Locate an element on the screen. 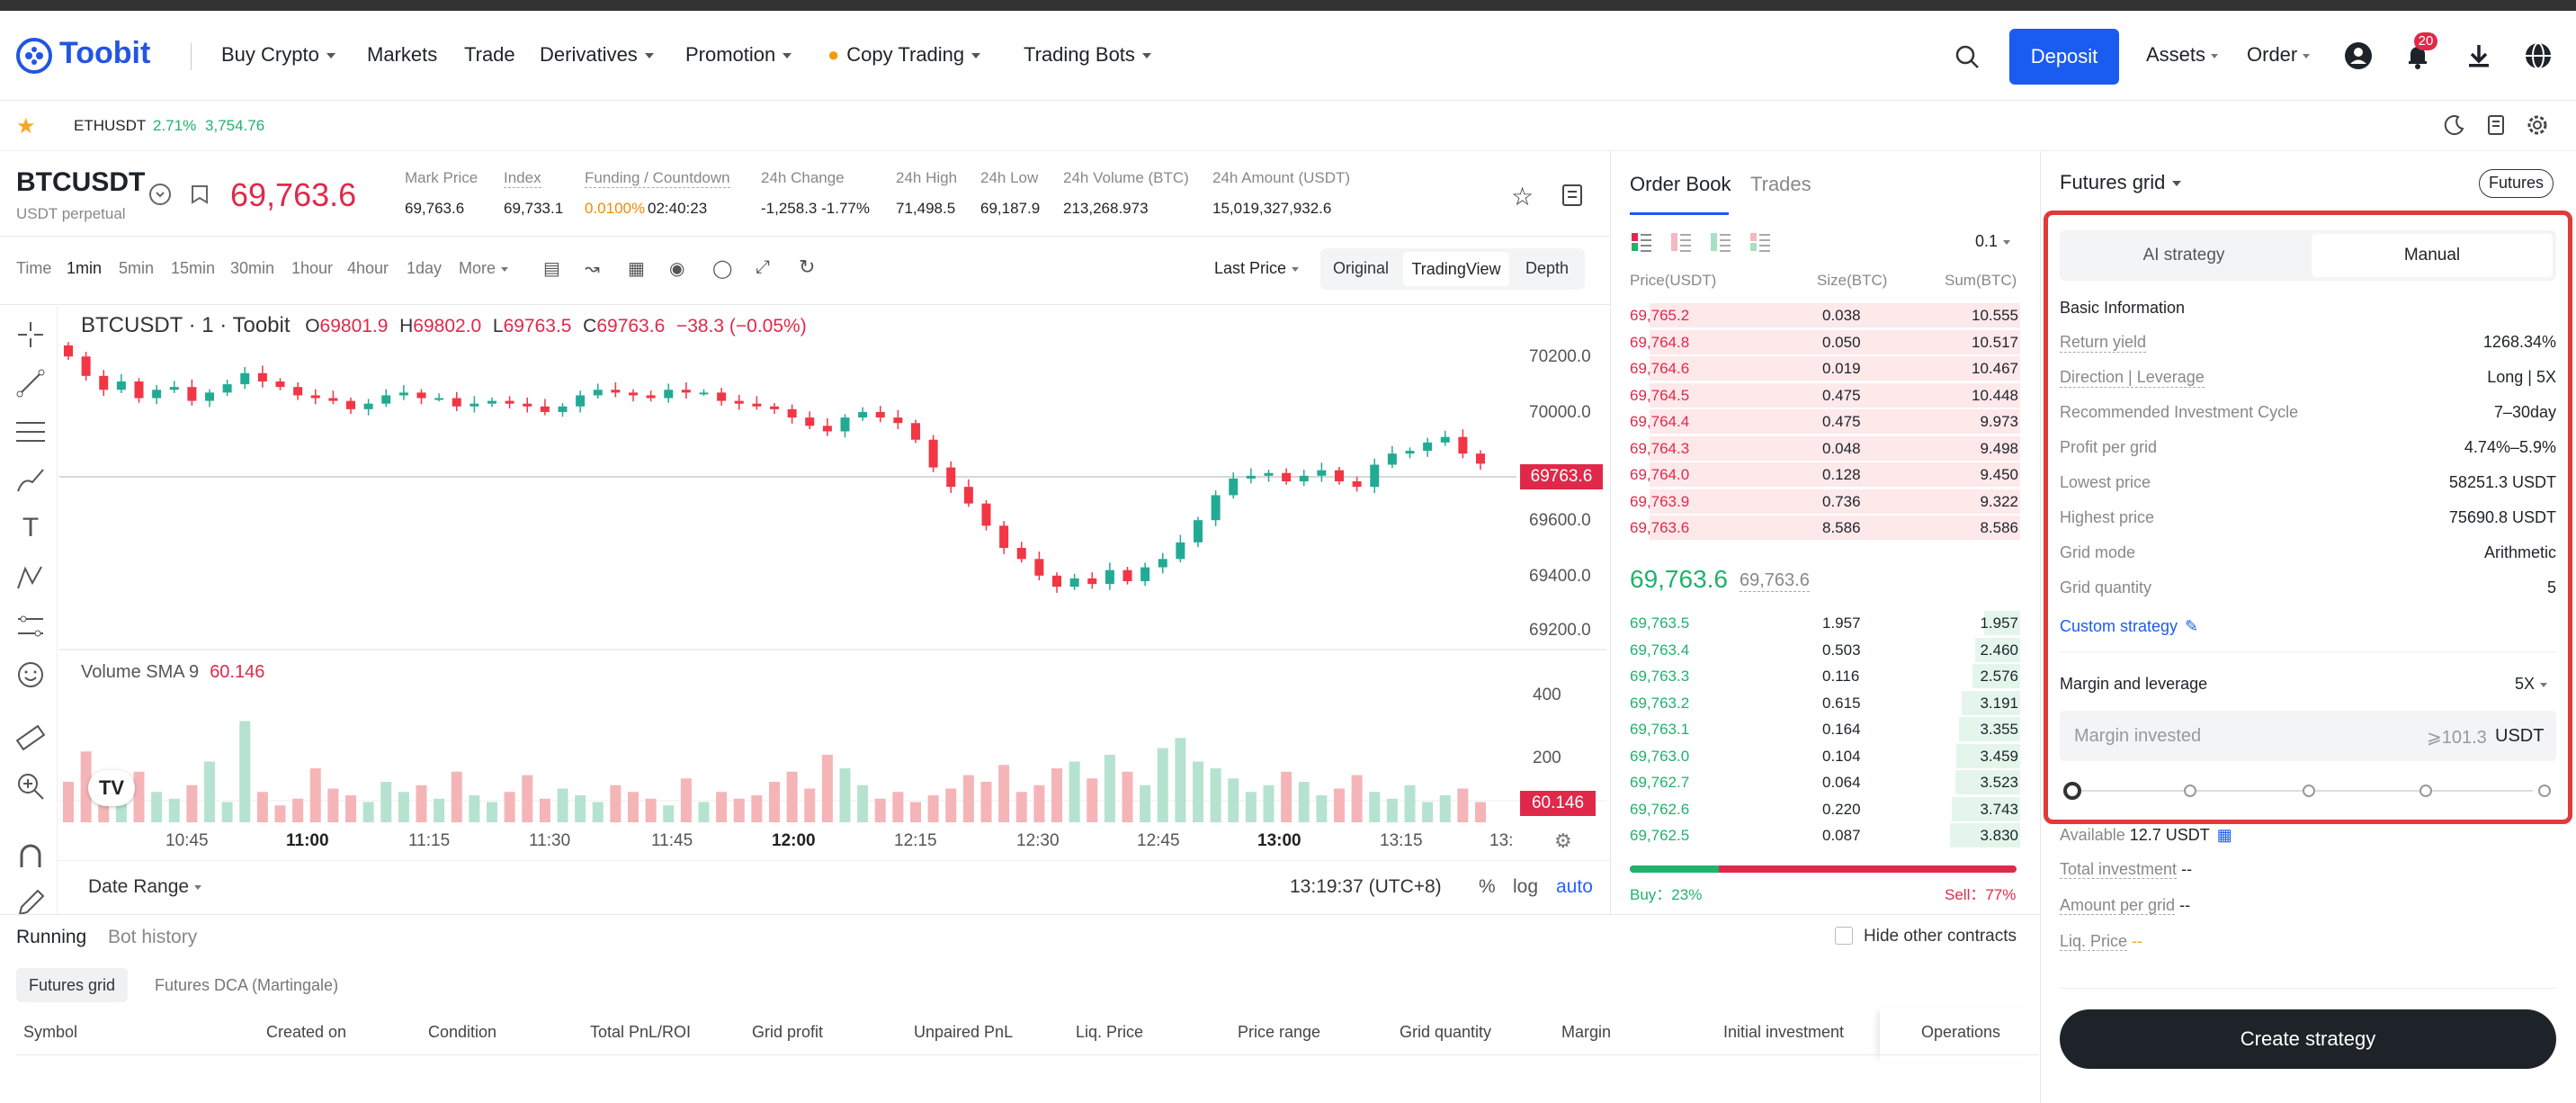 This screenshot has height=1103, width=2576. futures-badge: Futures is located at coordinates (2516, 183).